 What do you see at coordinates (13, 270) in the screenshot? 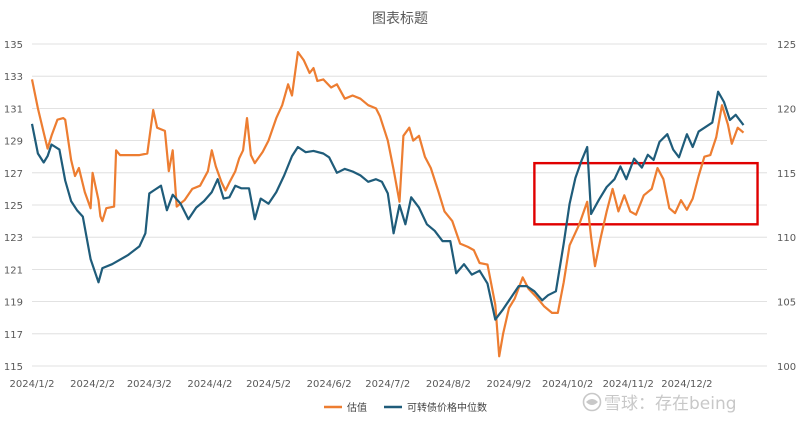
I see `left-axis-tick-label: 121` at bounding box center [13, 270].